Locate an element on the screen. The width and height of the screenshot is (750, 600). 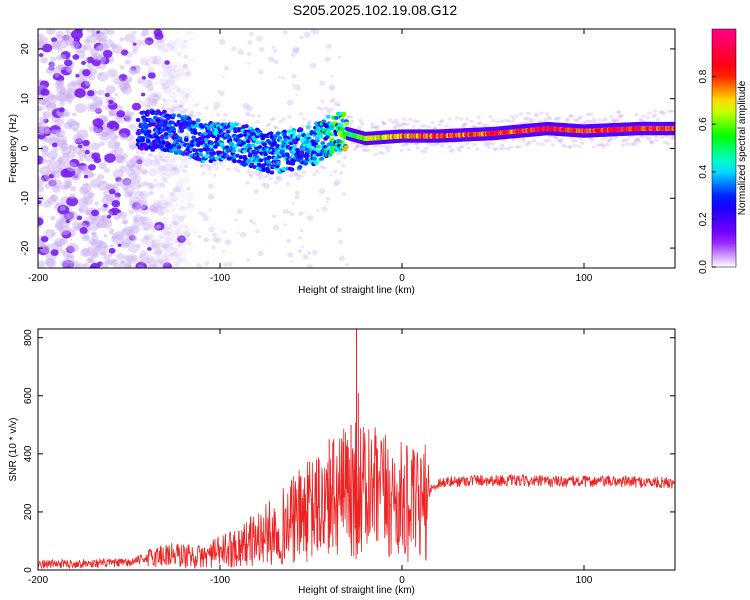
colorbar-tick-label: 0.0 is located at coordinates (703, 267).